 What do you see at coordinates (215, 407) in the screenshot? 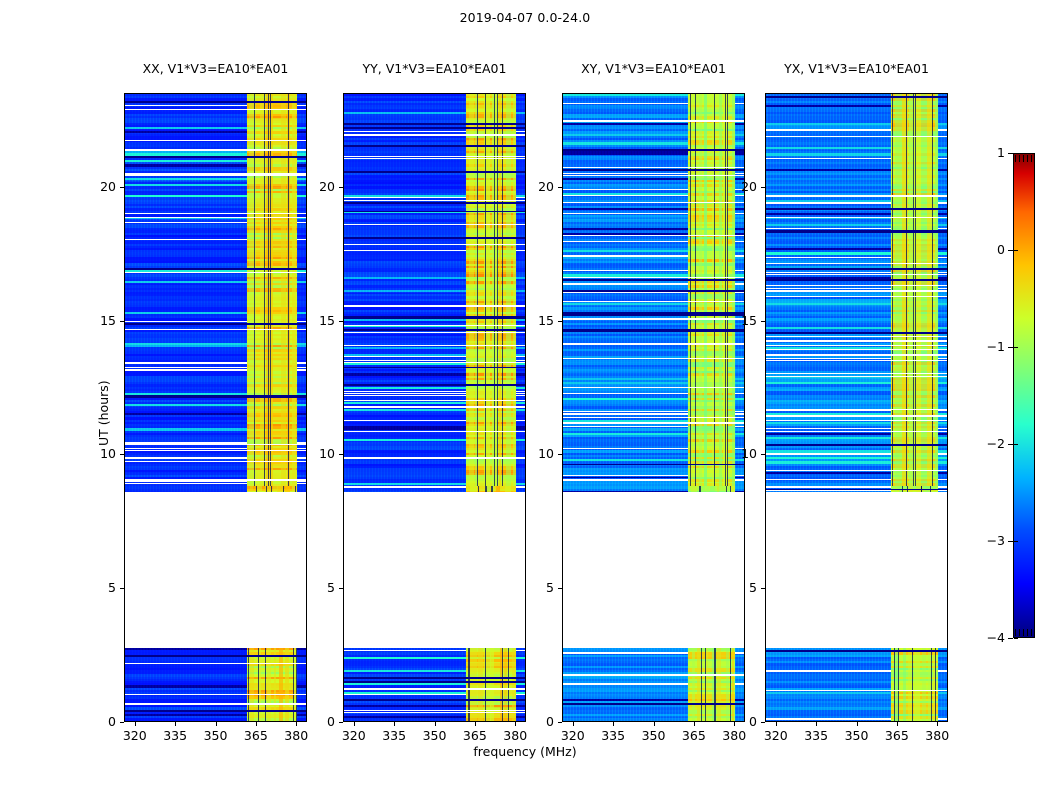
I see `waterfall-panel-xx` at bounding box center [215, 407].